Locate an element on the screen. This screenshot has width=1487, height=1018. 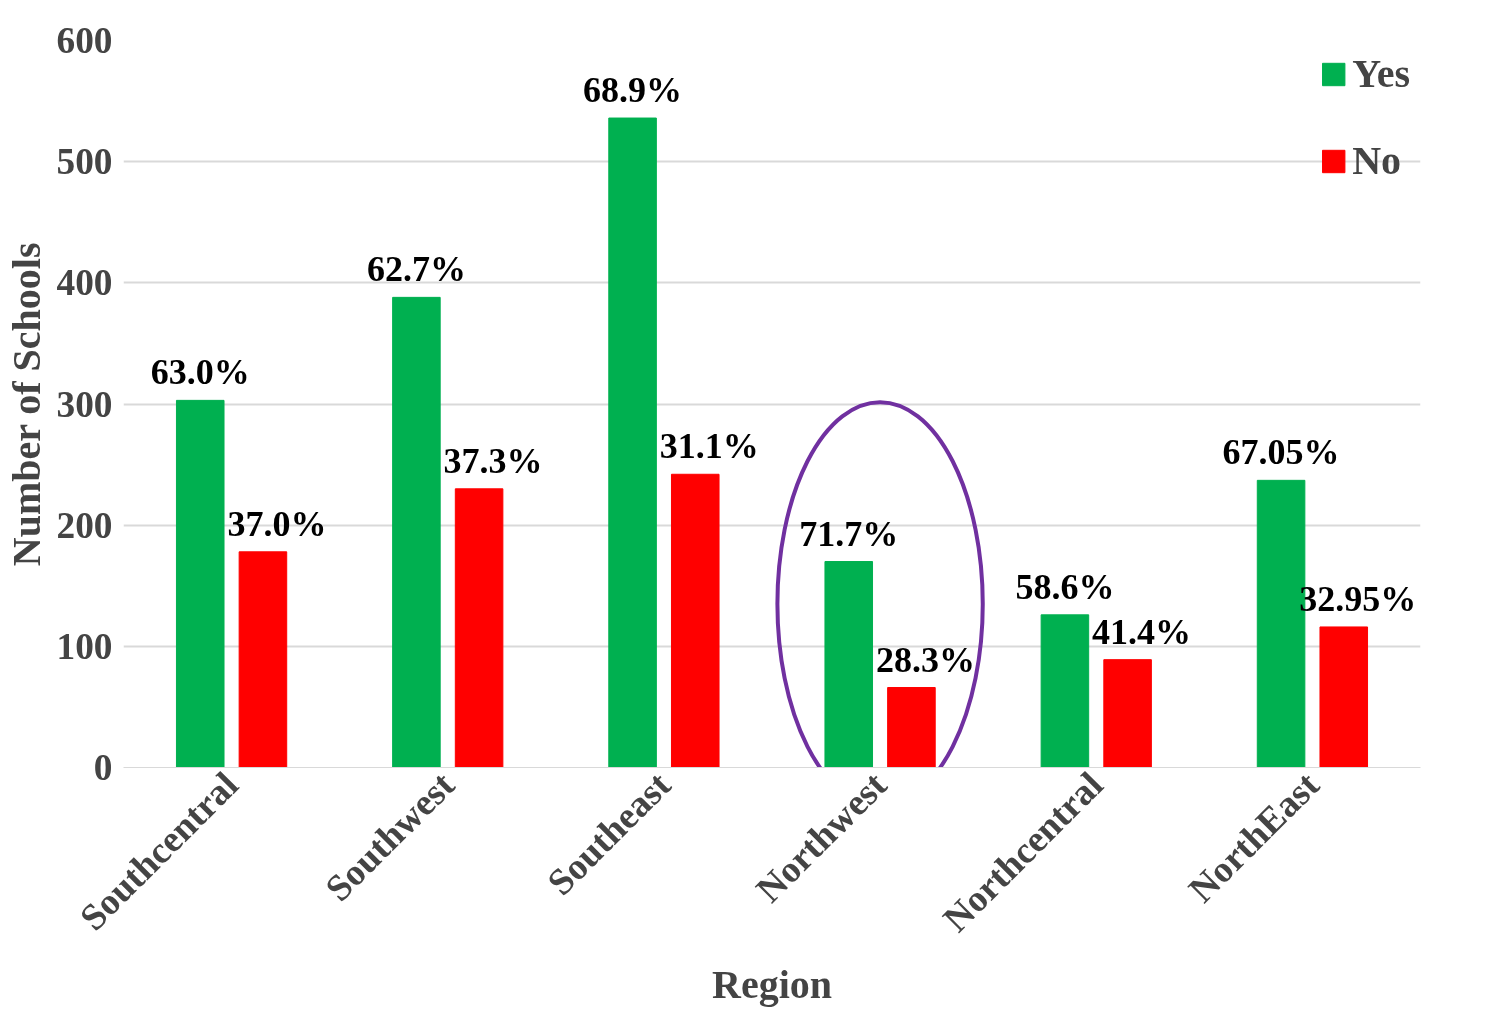
annotation: 68.9% is located at coordinates (633, 90).